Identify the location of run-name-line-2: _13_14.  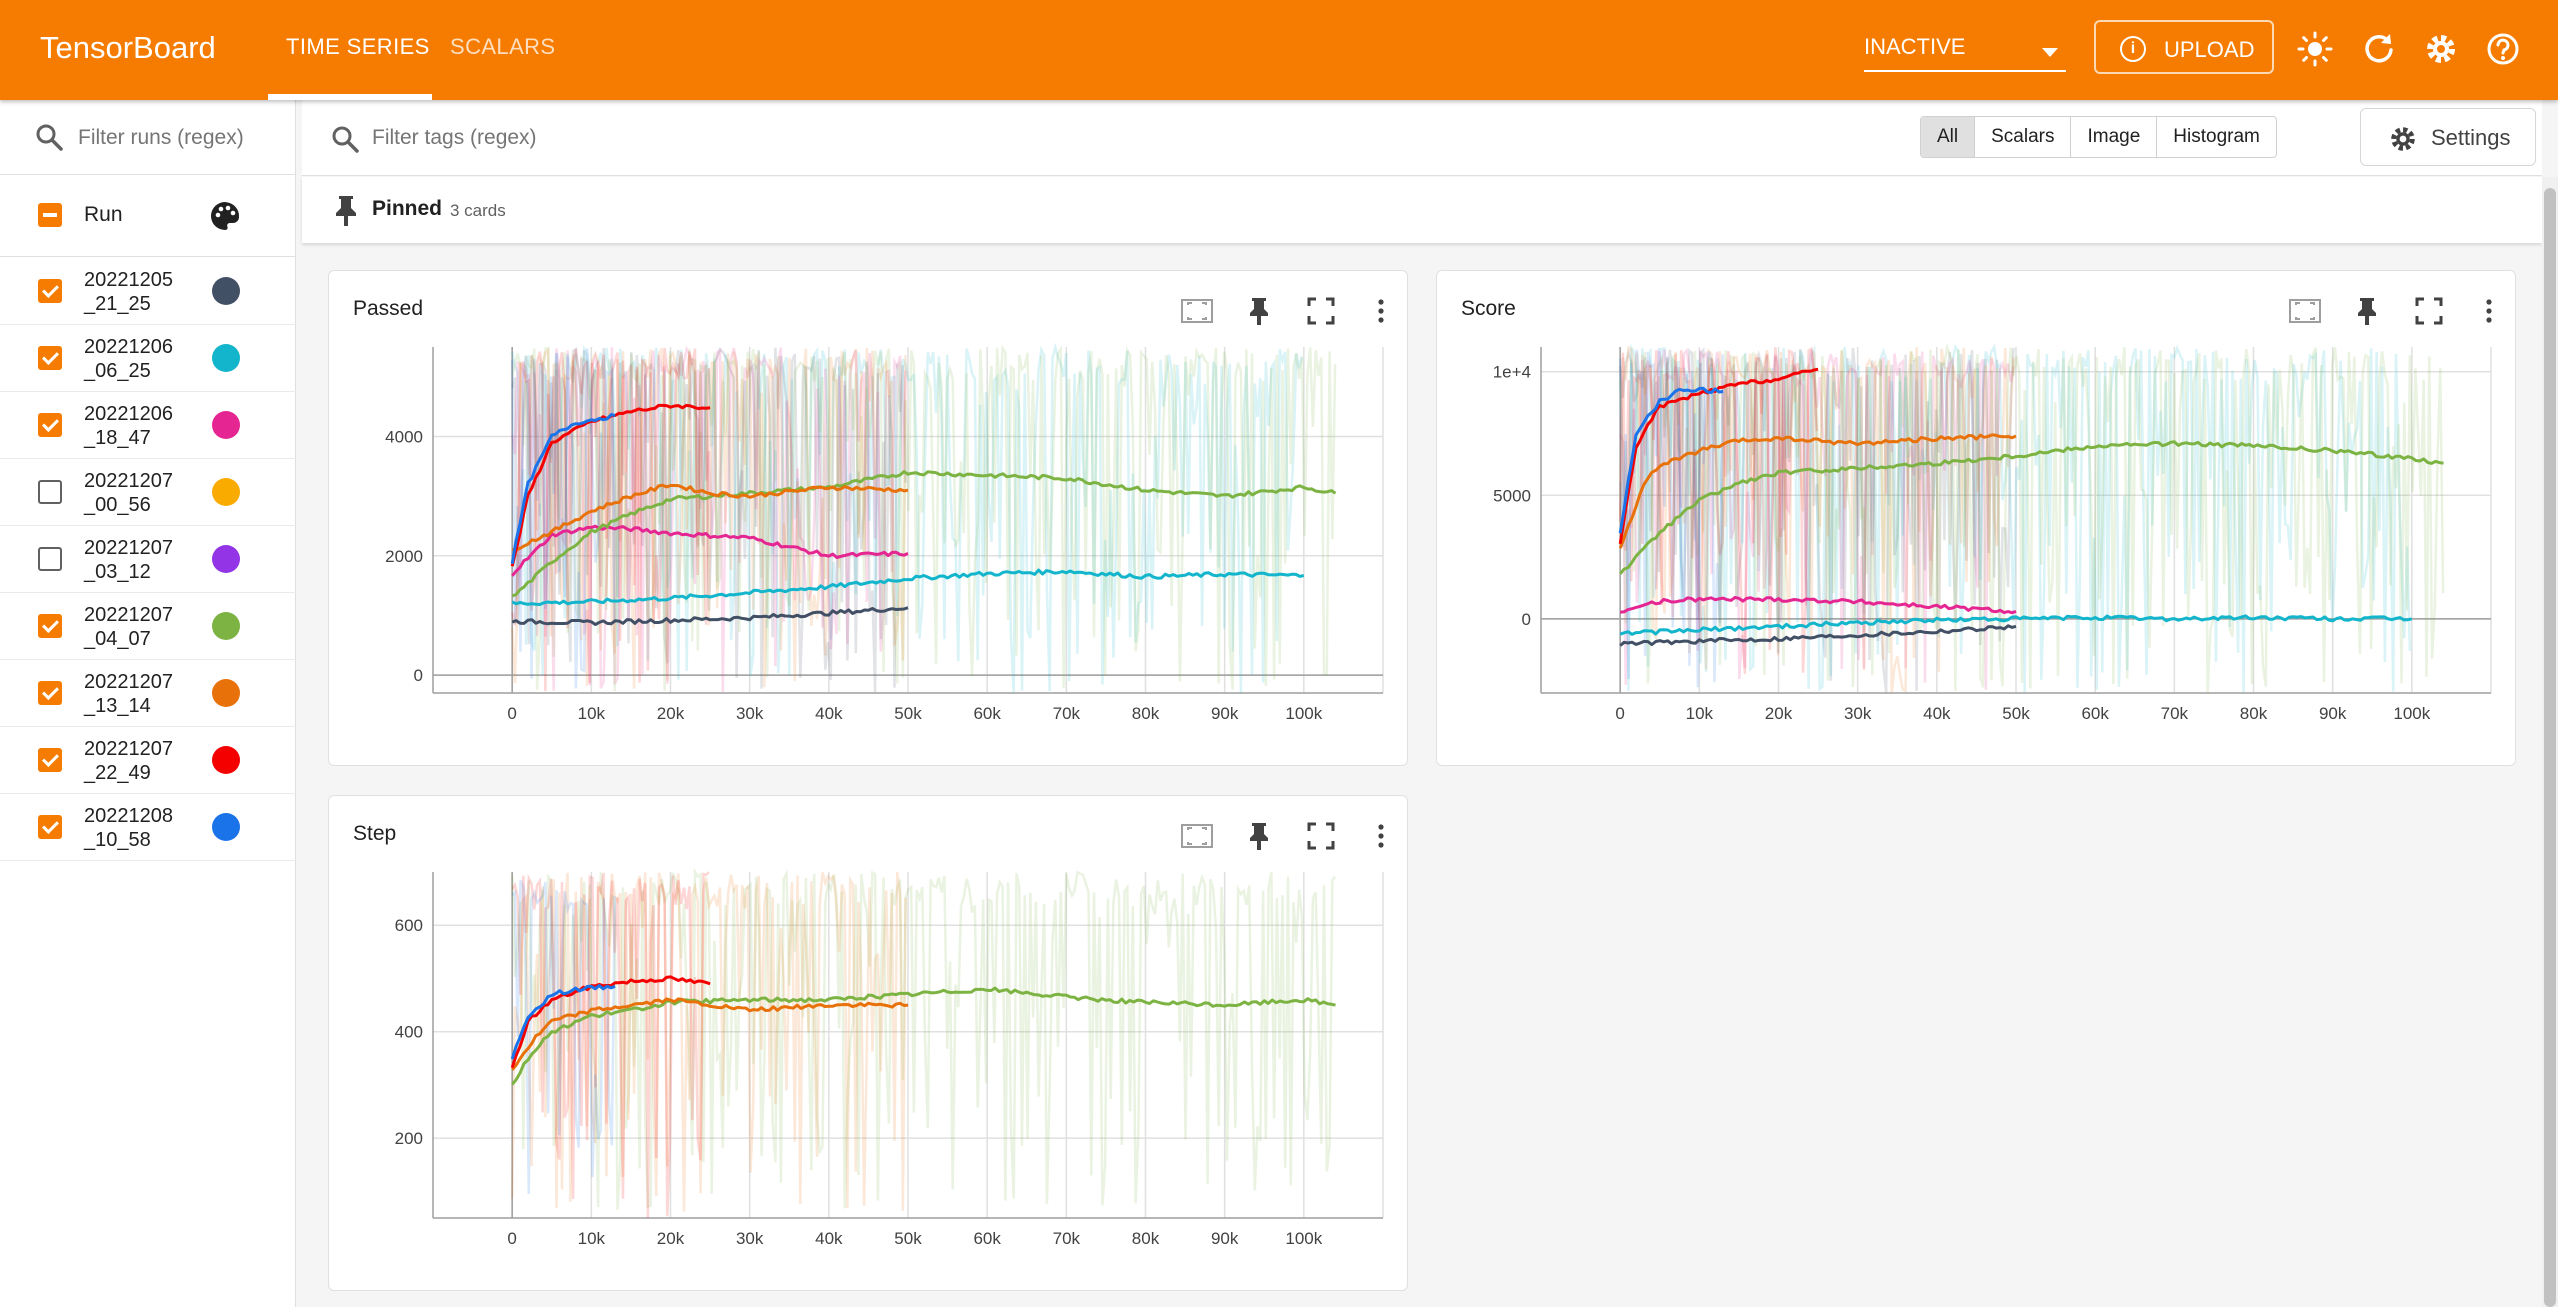
(117, 706).